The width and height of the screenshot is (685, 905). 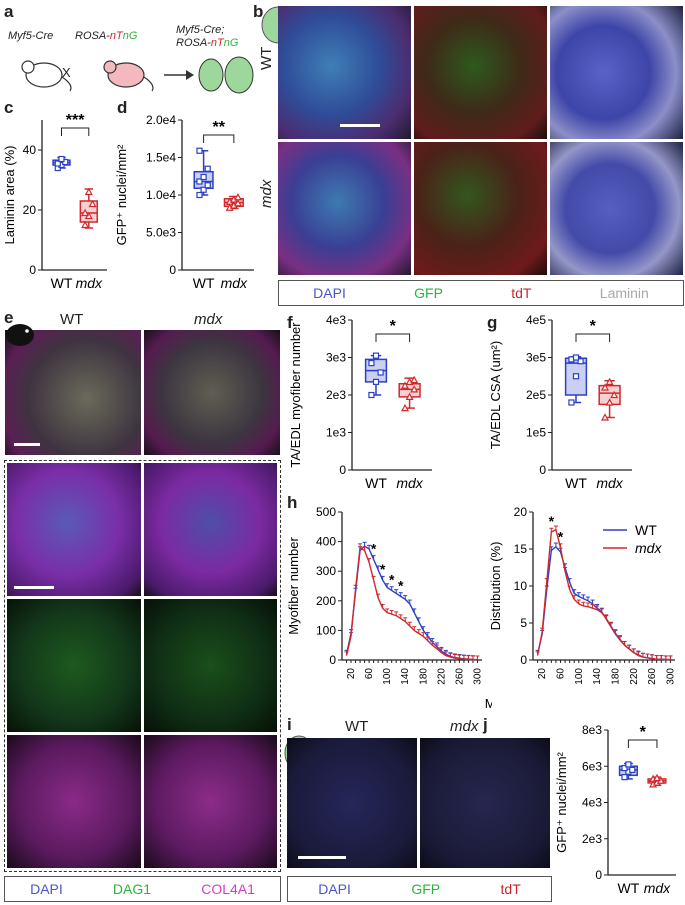 What do you see at coordinates (73, 392) in the screenshot?
I see `micrograph-e-wt-overview` at bounding box center [73, 392].